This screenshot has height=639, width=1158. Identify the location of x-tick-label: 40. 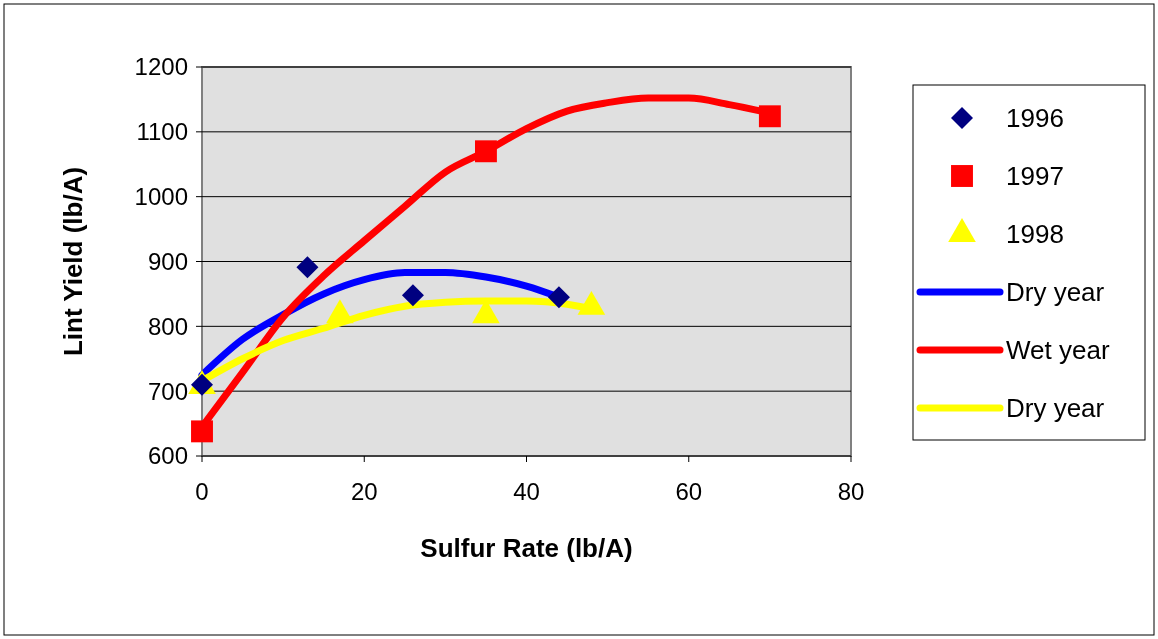
(526, 491).